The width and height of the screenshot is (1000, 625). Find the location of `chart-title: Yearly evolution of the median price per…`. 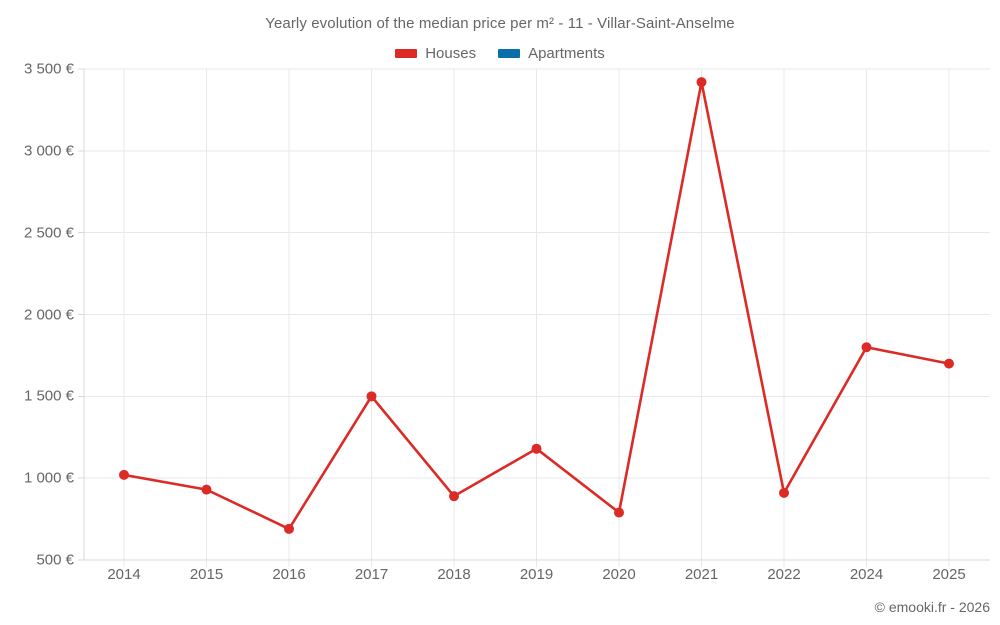

chart-title: Yearly evolution of the median price per… is located at coordinates (500, 23).